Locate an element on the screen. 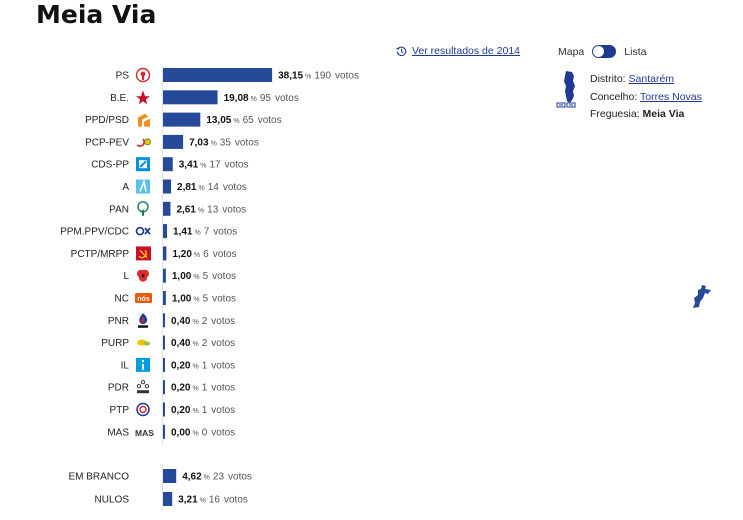 The width and height of the screenshot is (743, 520). history-results-link: Ver resultados de 2014 is located at coordinates (458, 51).